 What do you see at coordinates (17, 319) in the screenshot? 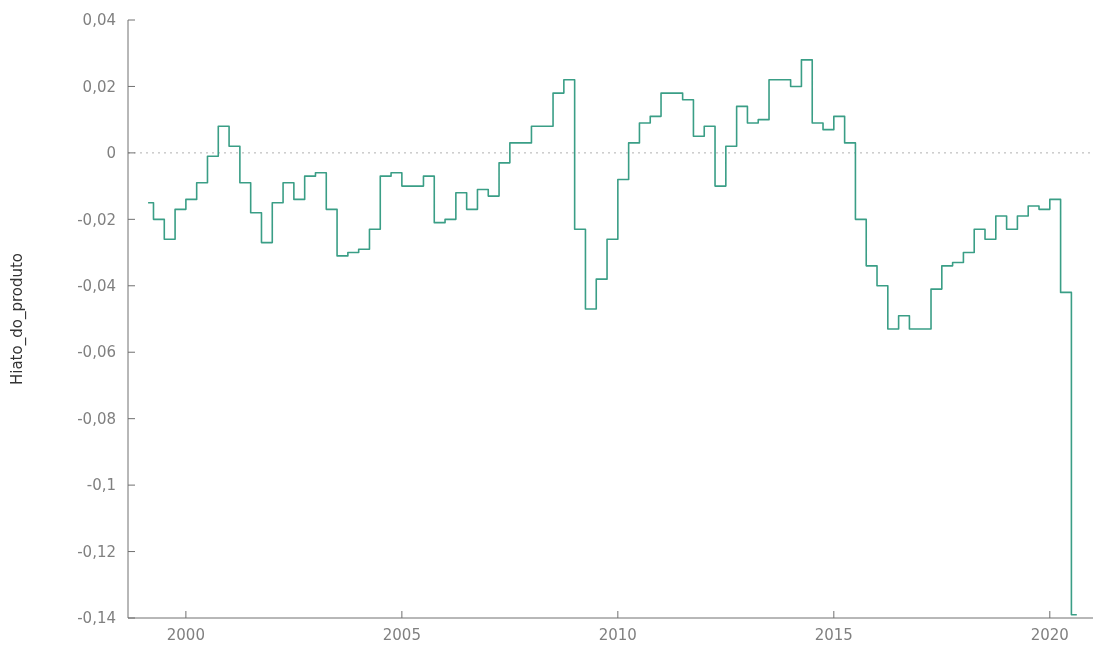
I see `y-axis-title: Hiato_do_produto` at bounding box center [17, 319].